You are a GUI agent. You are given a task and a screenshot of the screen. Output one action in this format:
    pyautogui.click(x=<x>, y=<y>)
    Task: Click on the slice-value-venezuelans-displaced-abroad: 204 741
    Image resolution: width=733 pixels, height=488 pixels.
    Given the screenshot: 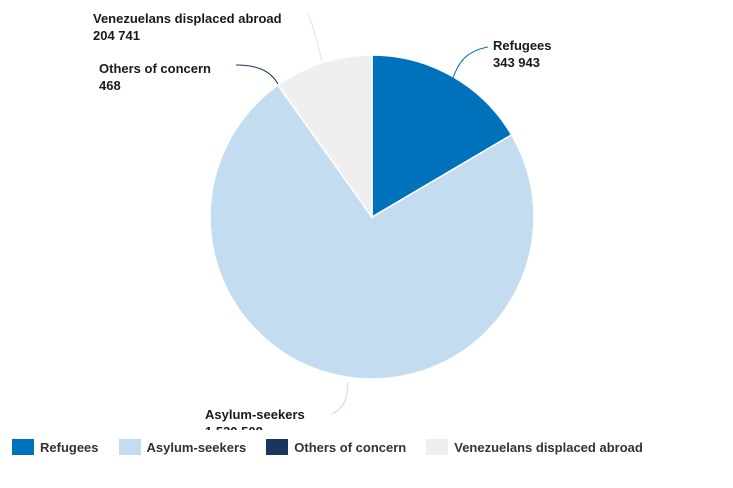 What is the action you would take?
    pyautogui.click(x=116, y=35)
    